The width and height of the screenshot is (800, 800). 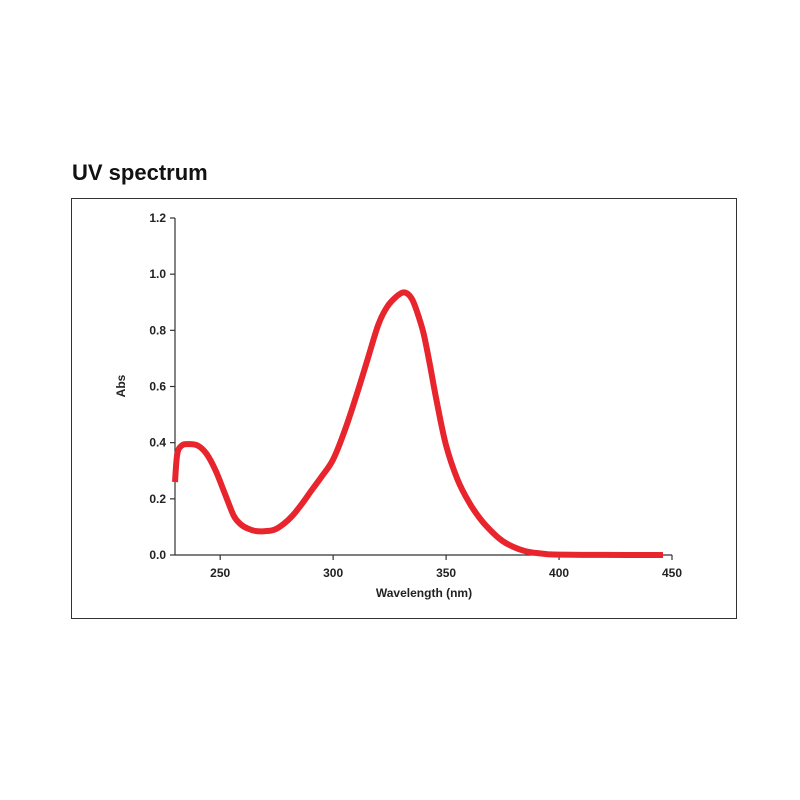 What do you see at coordinates (157, 218) in the screenshot?
I see `y-tick-label: 1.2` at bounding box center [157, 218].